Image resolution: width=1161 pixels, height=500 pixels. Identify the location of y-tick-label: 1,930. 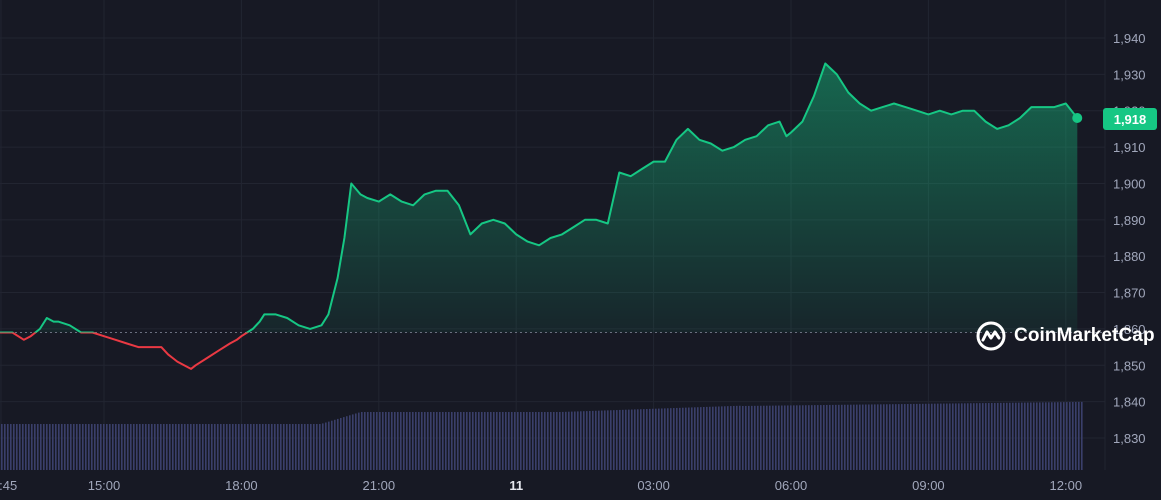
(1129, 74).